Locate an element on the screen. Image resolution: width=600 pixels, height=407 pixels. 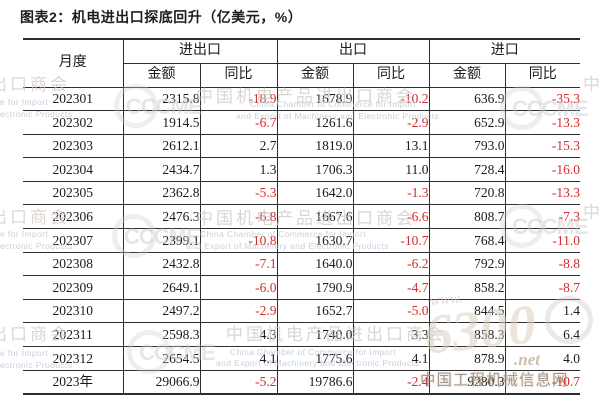
value-cell: 3.3 is located at coordinates (391, 335).